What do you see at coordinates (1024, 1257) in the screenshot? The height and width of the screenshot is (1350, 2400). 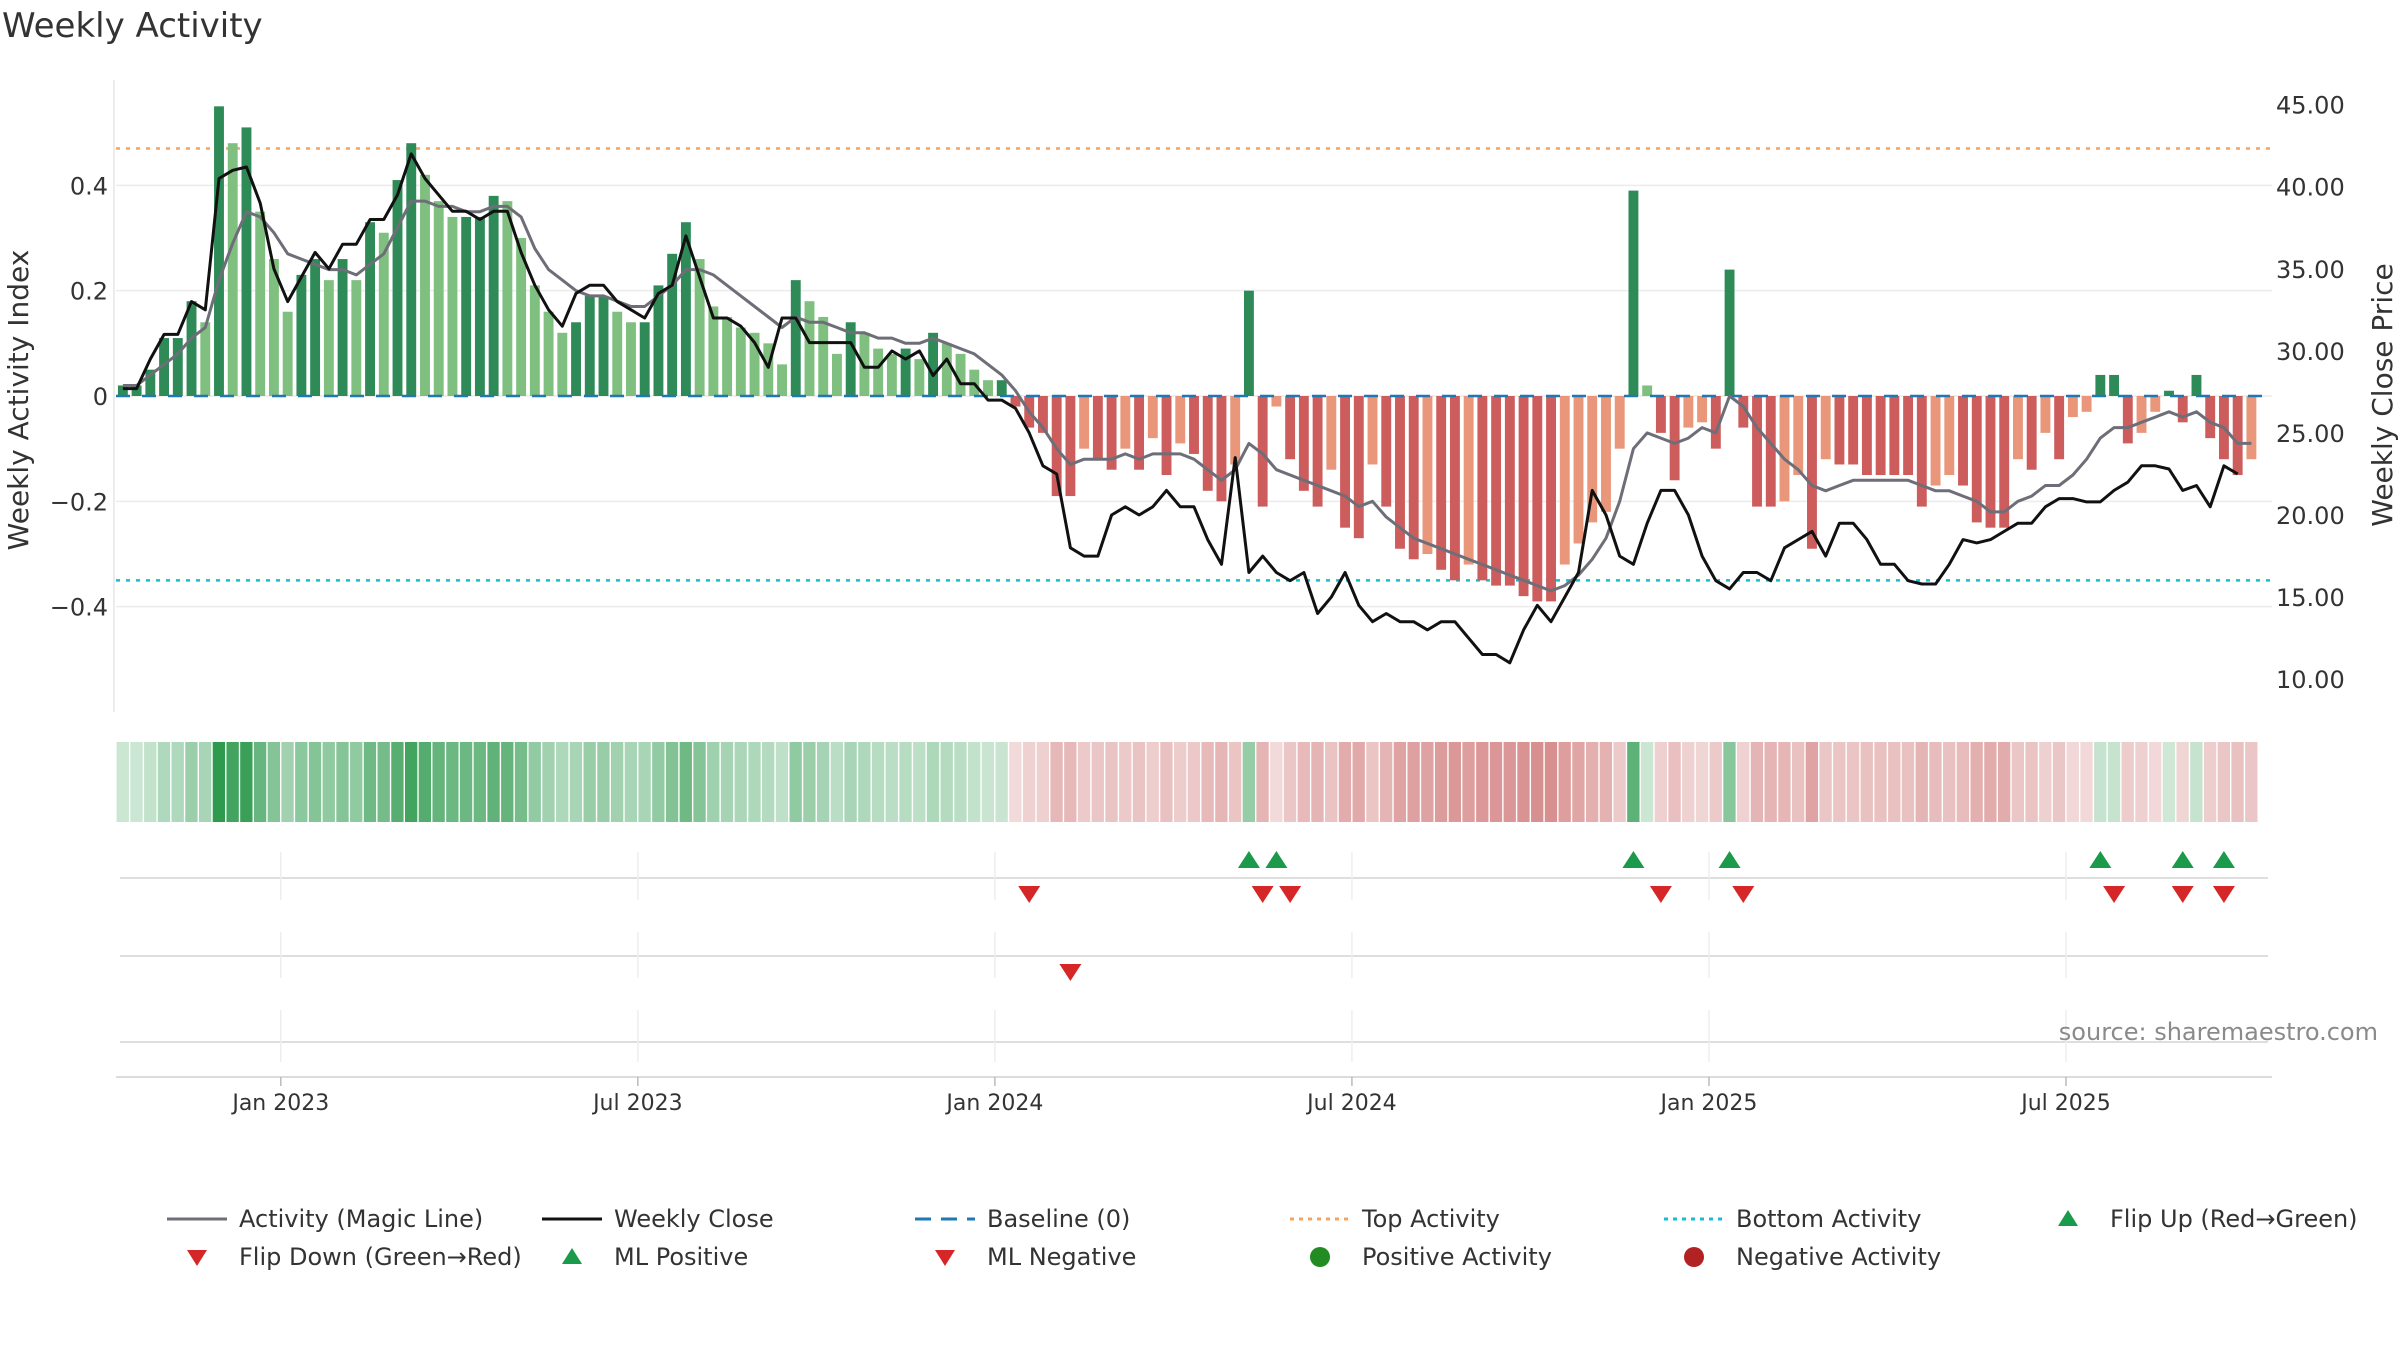 I see `legend-item-ml-negative: ML Negative` at bounding box center [1024, 1257].